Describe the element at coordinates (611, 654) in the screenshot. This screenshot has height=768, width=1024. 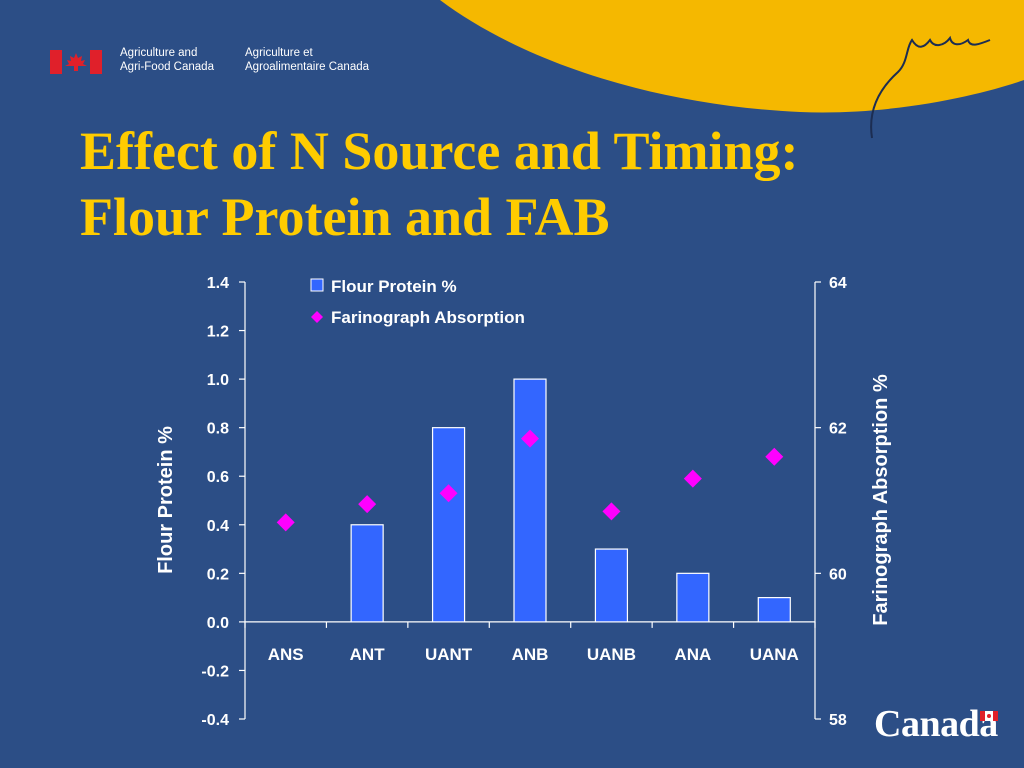
I see `x-tick-label: UANB` at that location.